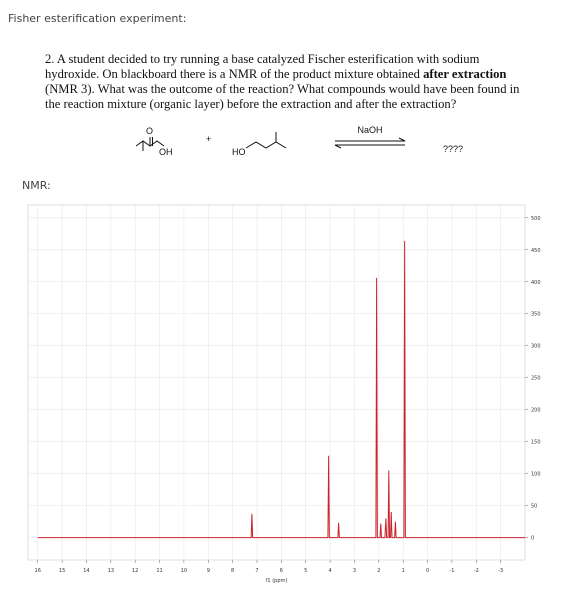 This screenshot has height=593, width=570. What do you see at coordinates (184, 571) in the screenshot?
I see `x-tick-label: 10` at bounding box center [184, 571].